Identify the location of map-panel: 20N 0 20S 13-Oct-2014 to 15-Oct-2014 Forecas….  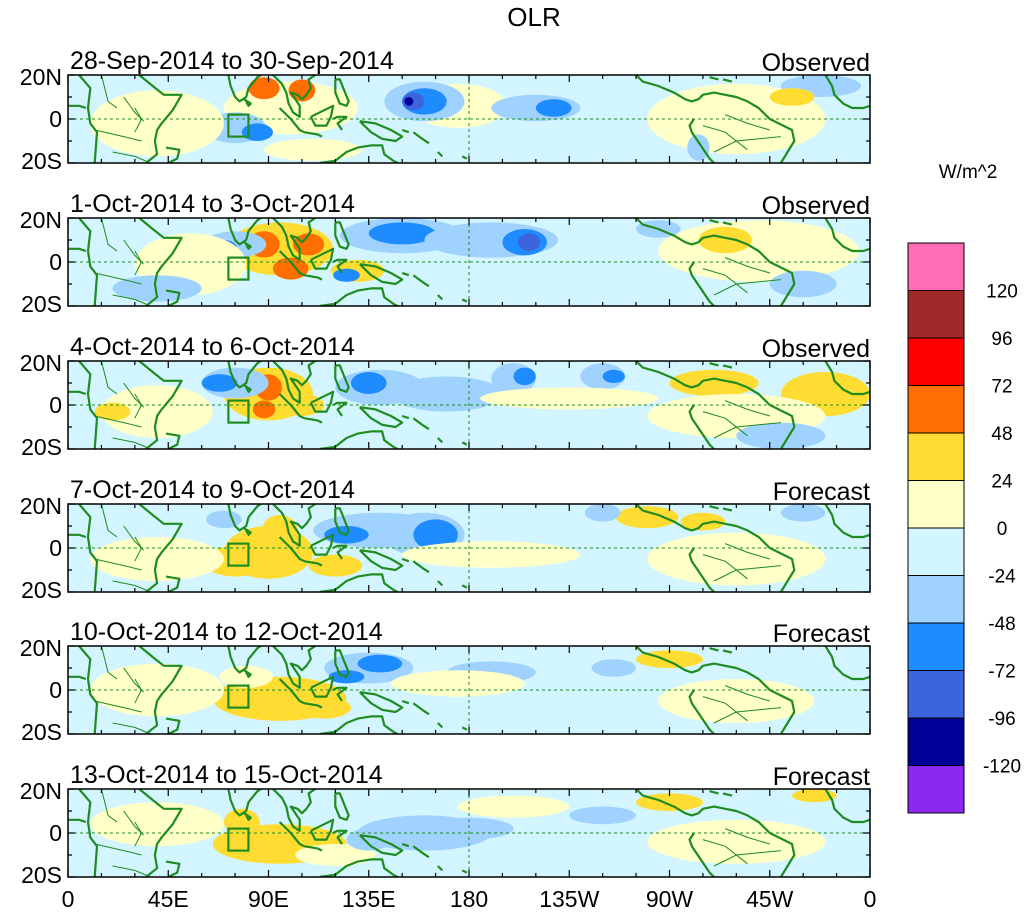
(445, 824).